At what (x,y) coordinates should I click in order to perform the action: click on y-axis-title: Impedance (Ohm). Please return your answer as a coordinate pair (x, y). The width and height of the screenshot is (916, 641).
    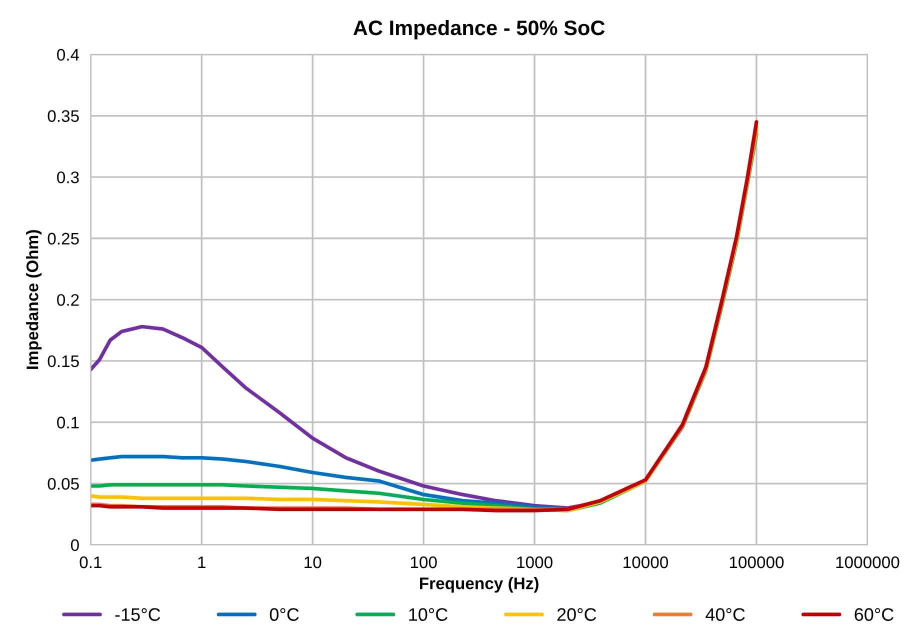
    Looking at the image, I should click on (34, 299).